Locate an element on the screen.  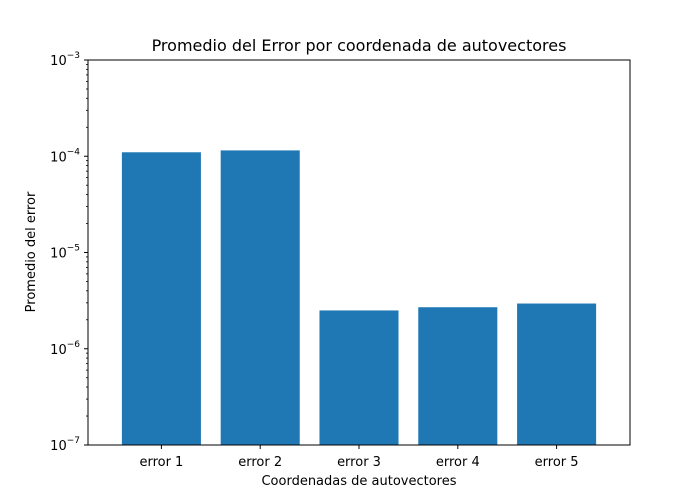
x-tick-label: error 2 is located at coordinates (260, 462).